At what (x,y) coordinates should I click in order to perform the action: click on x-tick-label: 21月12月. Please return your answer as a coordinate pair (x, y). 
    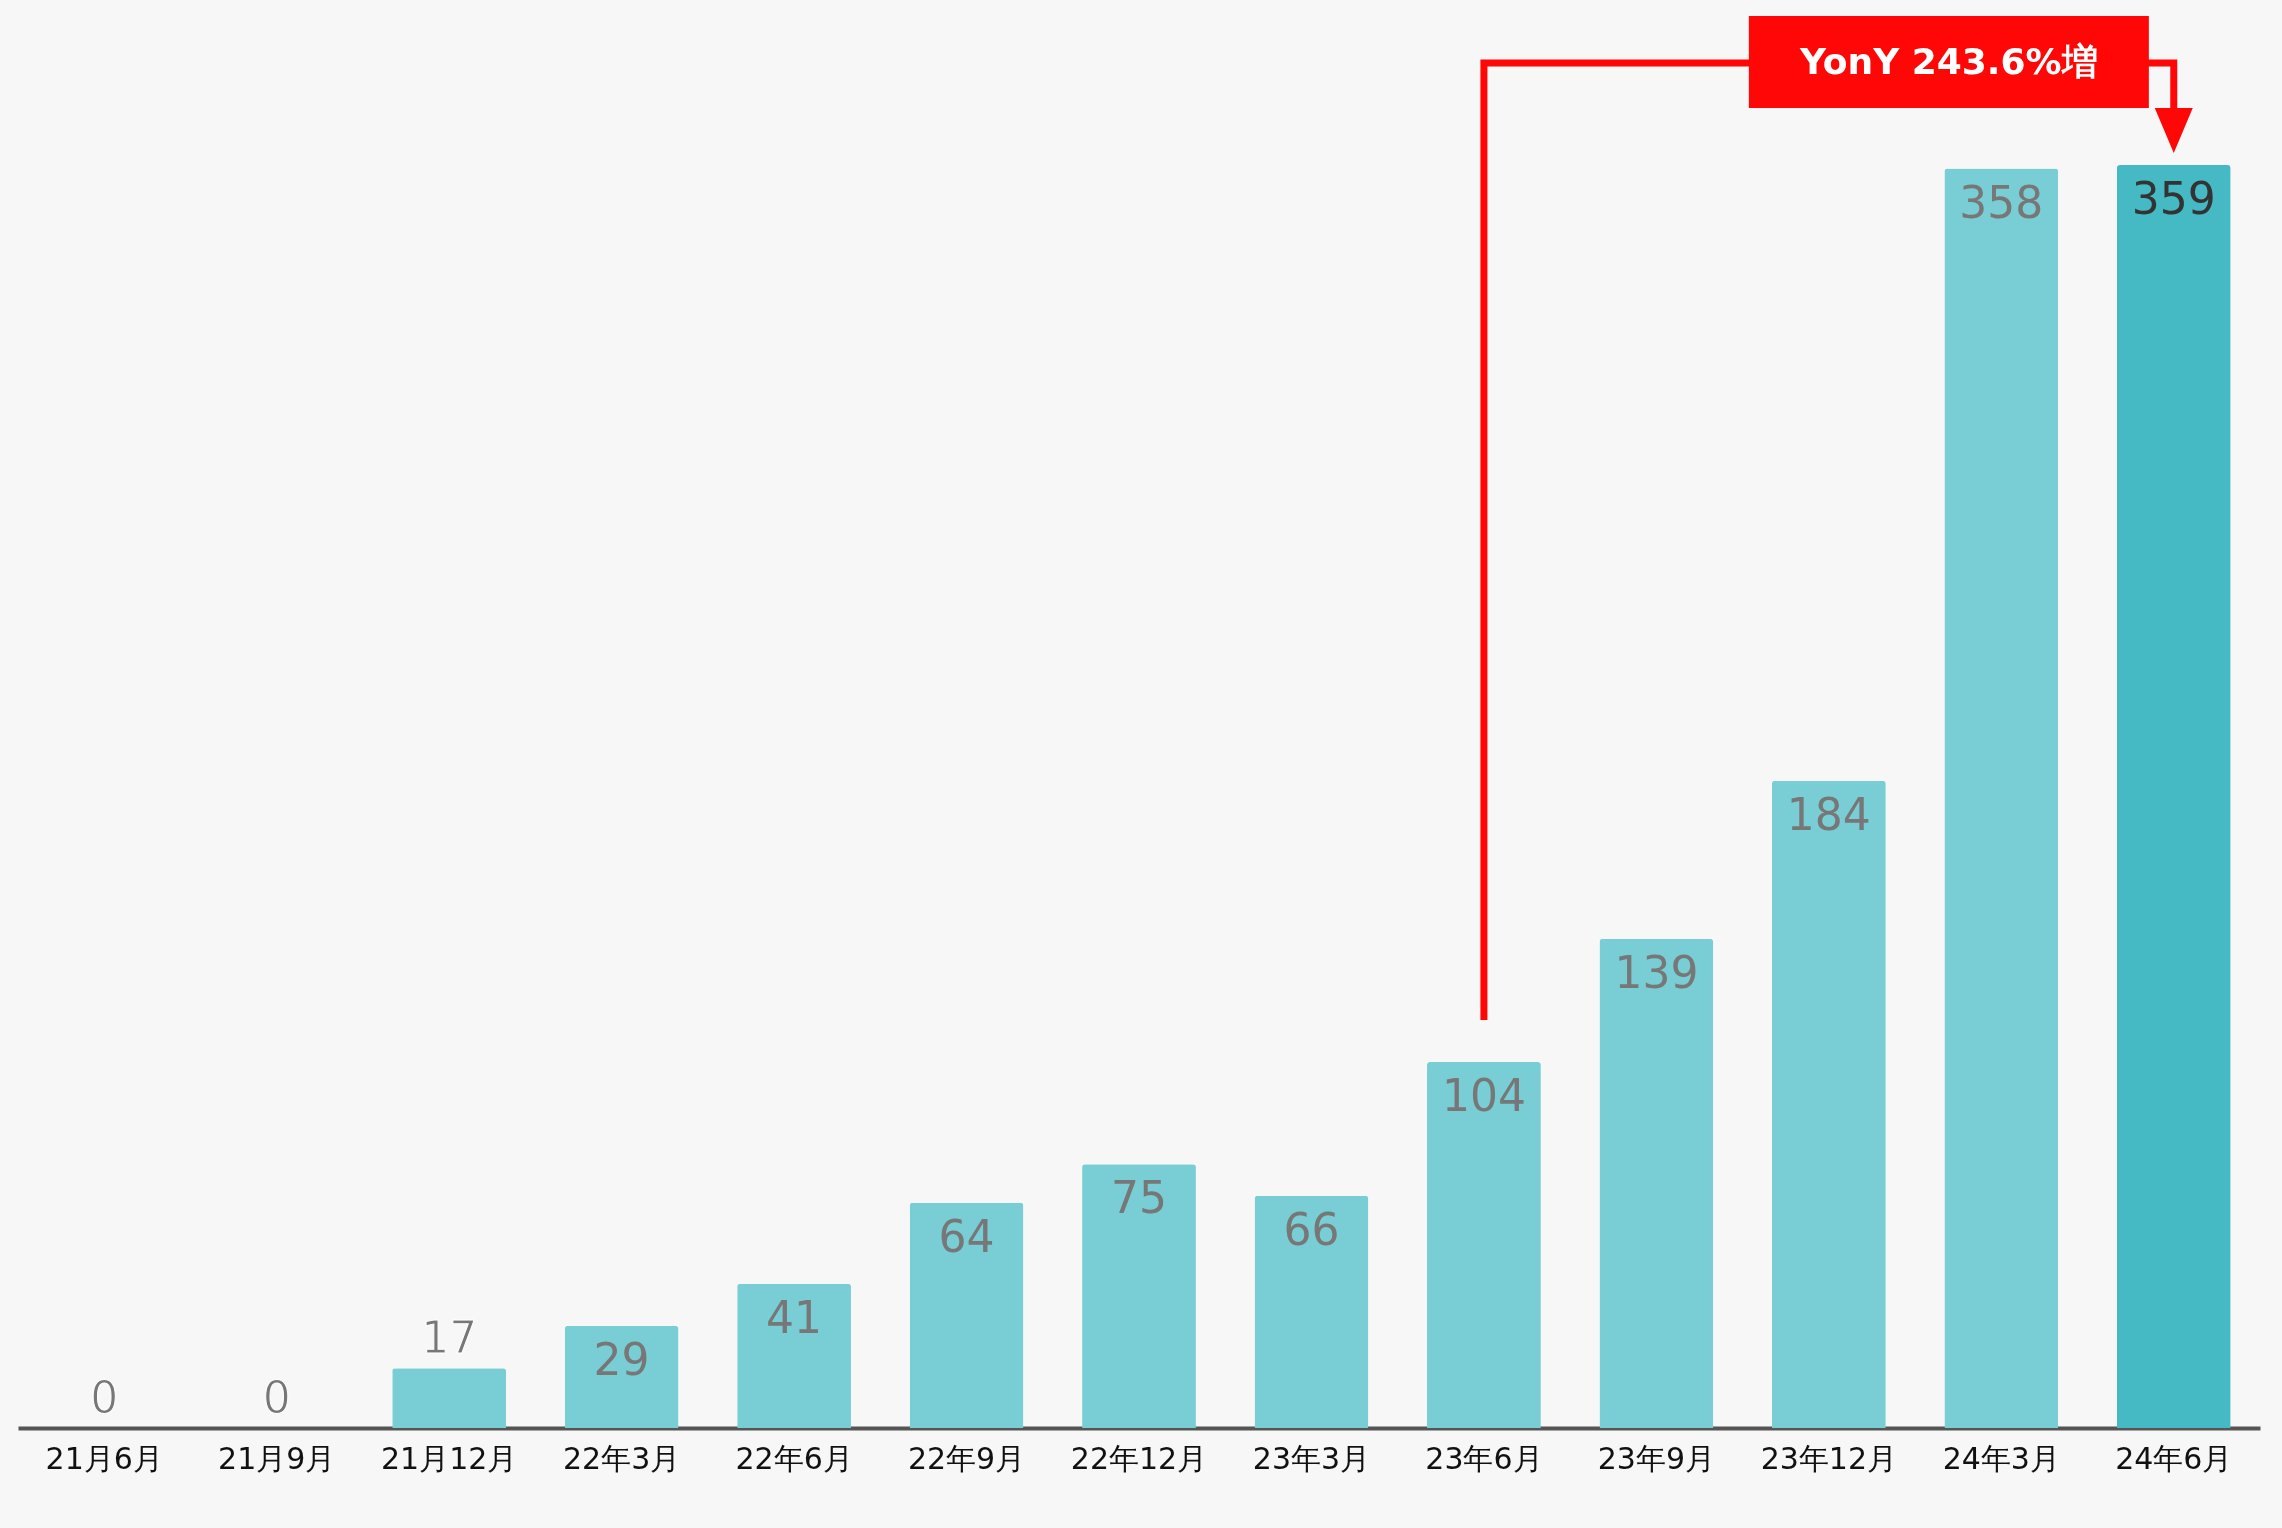
    Looking at the image, I should click on (449, 1458).